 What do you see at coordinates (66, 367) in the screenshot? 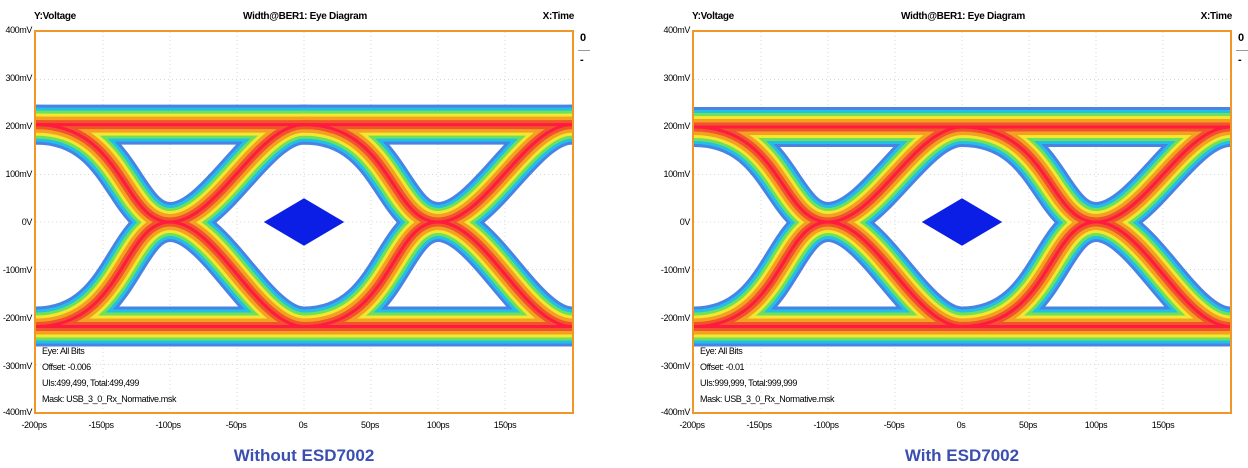
I see `offset-info-text: Offset: -0.006` at bounding box center [66, 367].